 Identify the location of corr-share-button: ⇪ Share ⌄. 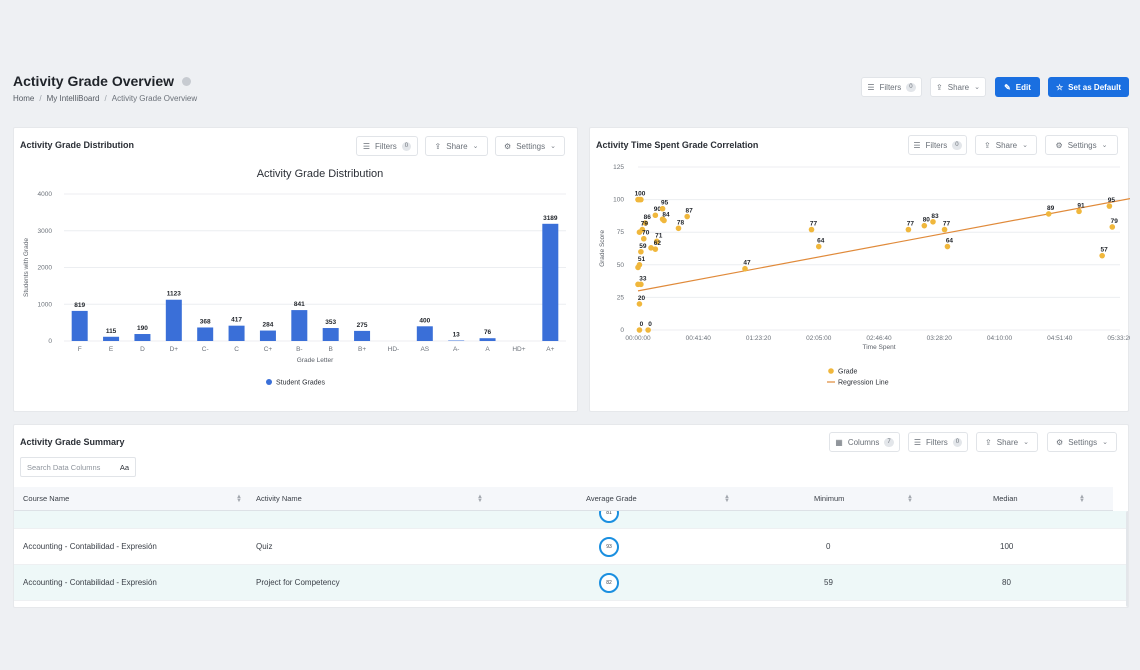
(1006, 145).